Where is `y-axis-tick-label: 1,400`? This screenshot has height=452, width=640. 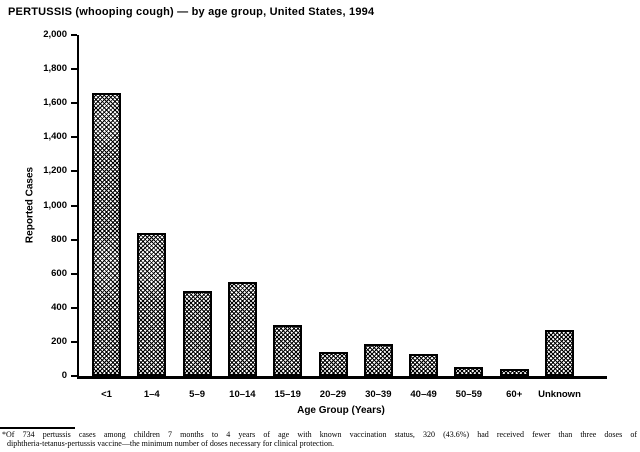
y-axis-tick-label: 1,400 is located at coordinates (55, 137).